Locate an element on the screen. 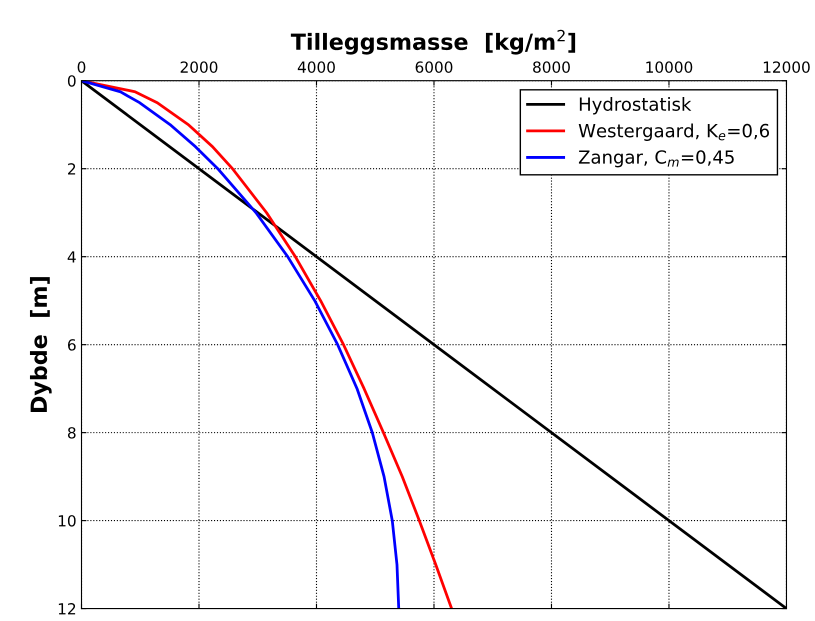  y-tick-label: 4 is located at coordinates (72, 256).